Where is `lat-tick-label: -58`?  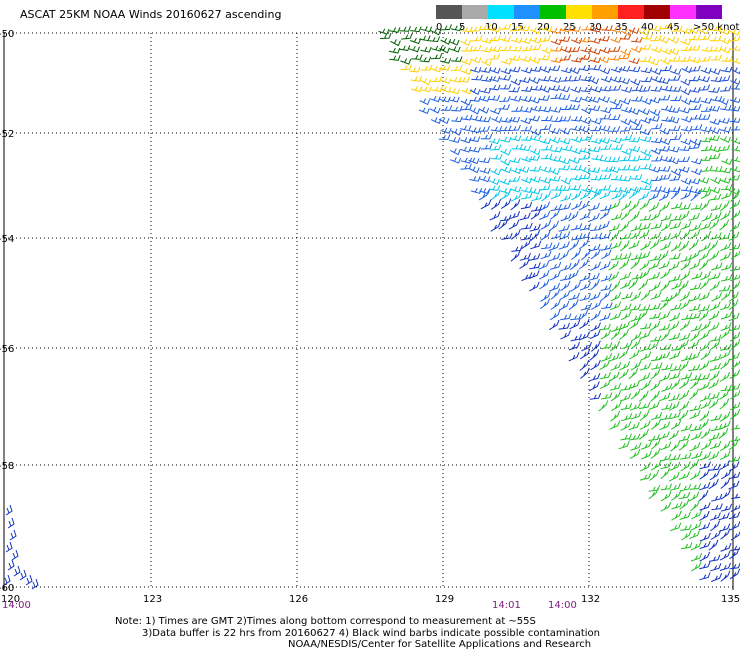
lat-tick-label: -58 is located at coordinates (7, 466).